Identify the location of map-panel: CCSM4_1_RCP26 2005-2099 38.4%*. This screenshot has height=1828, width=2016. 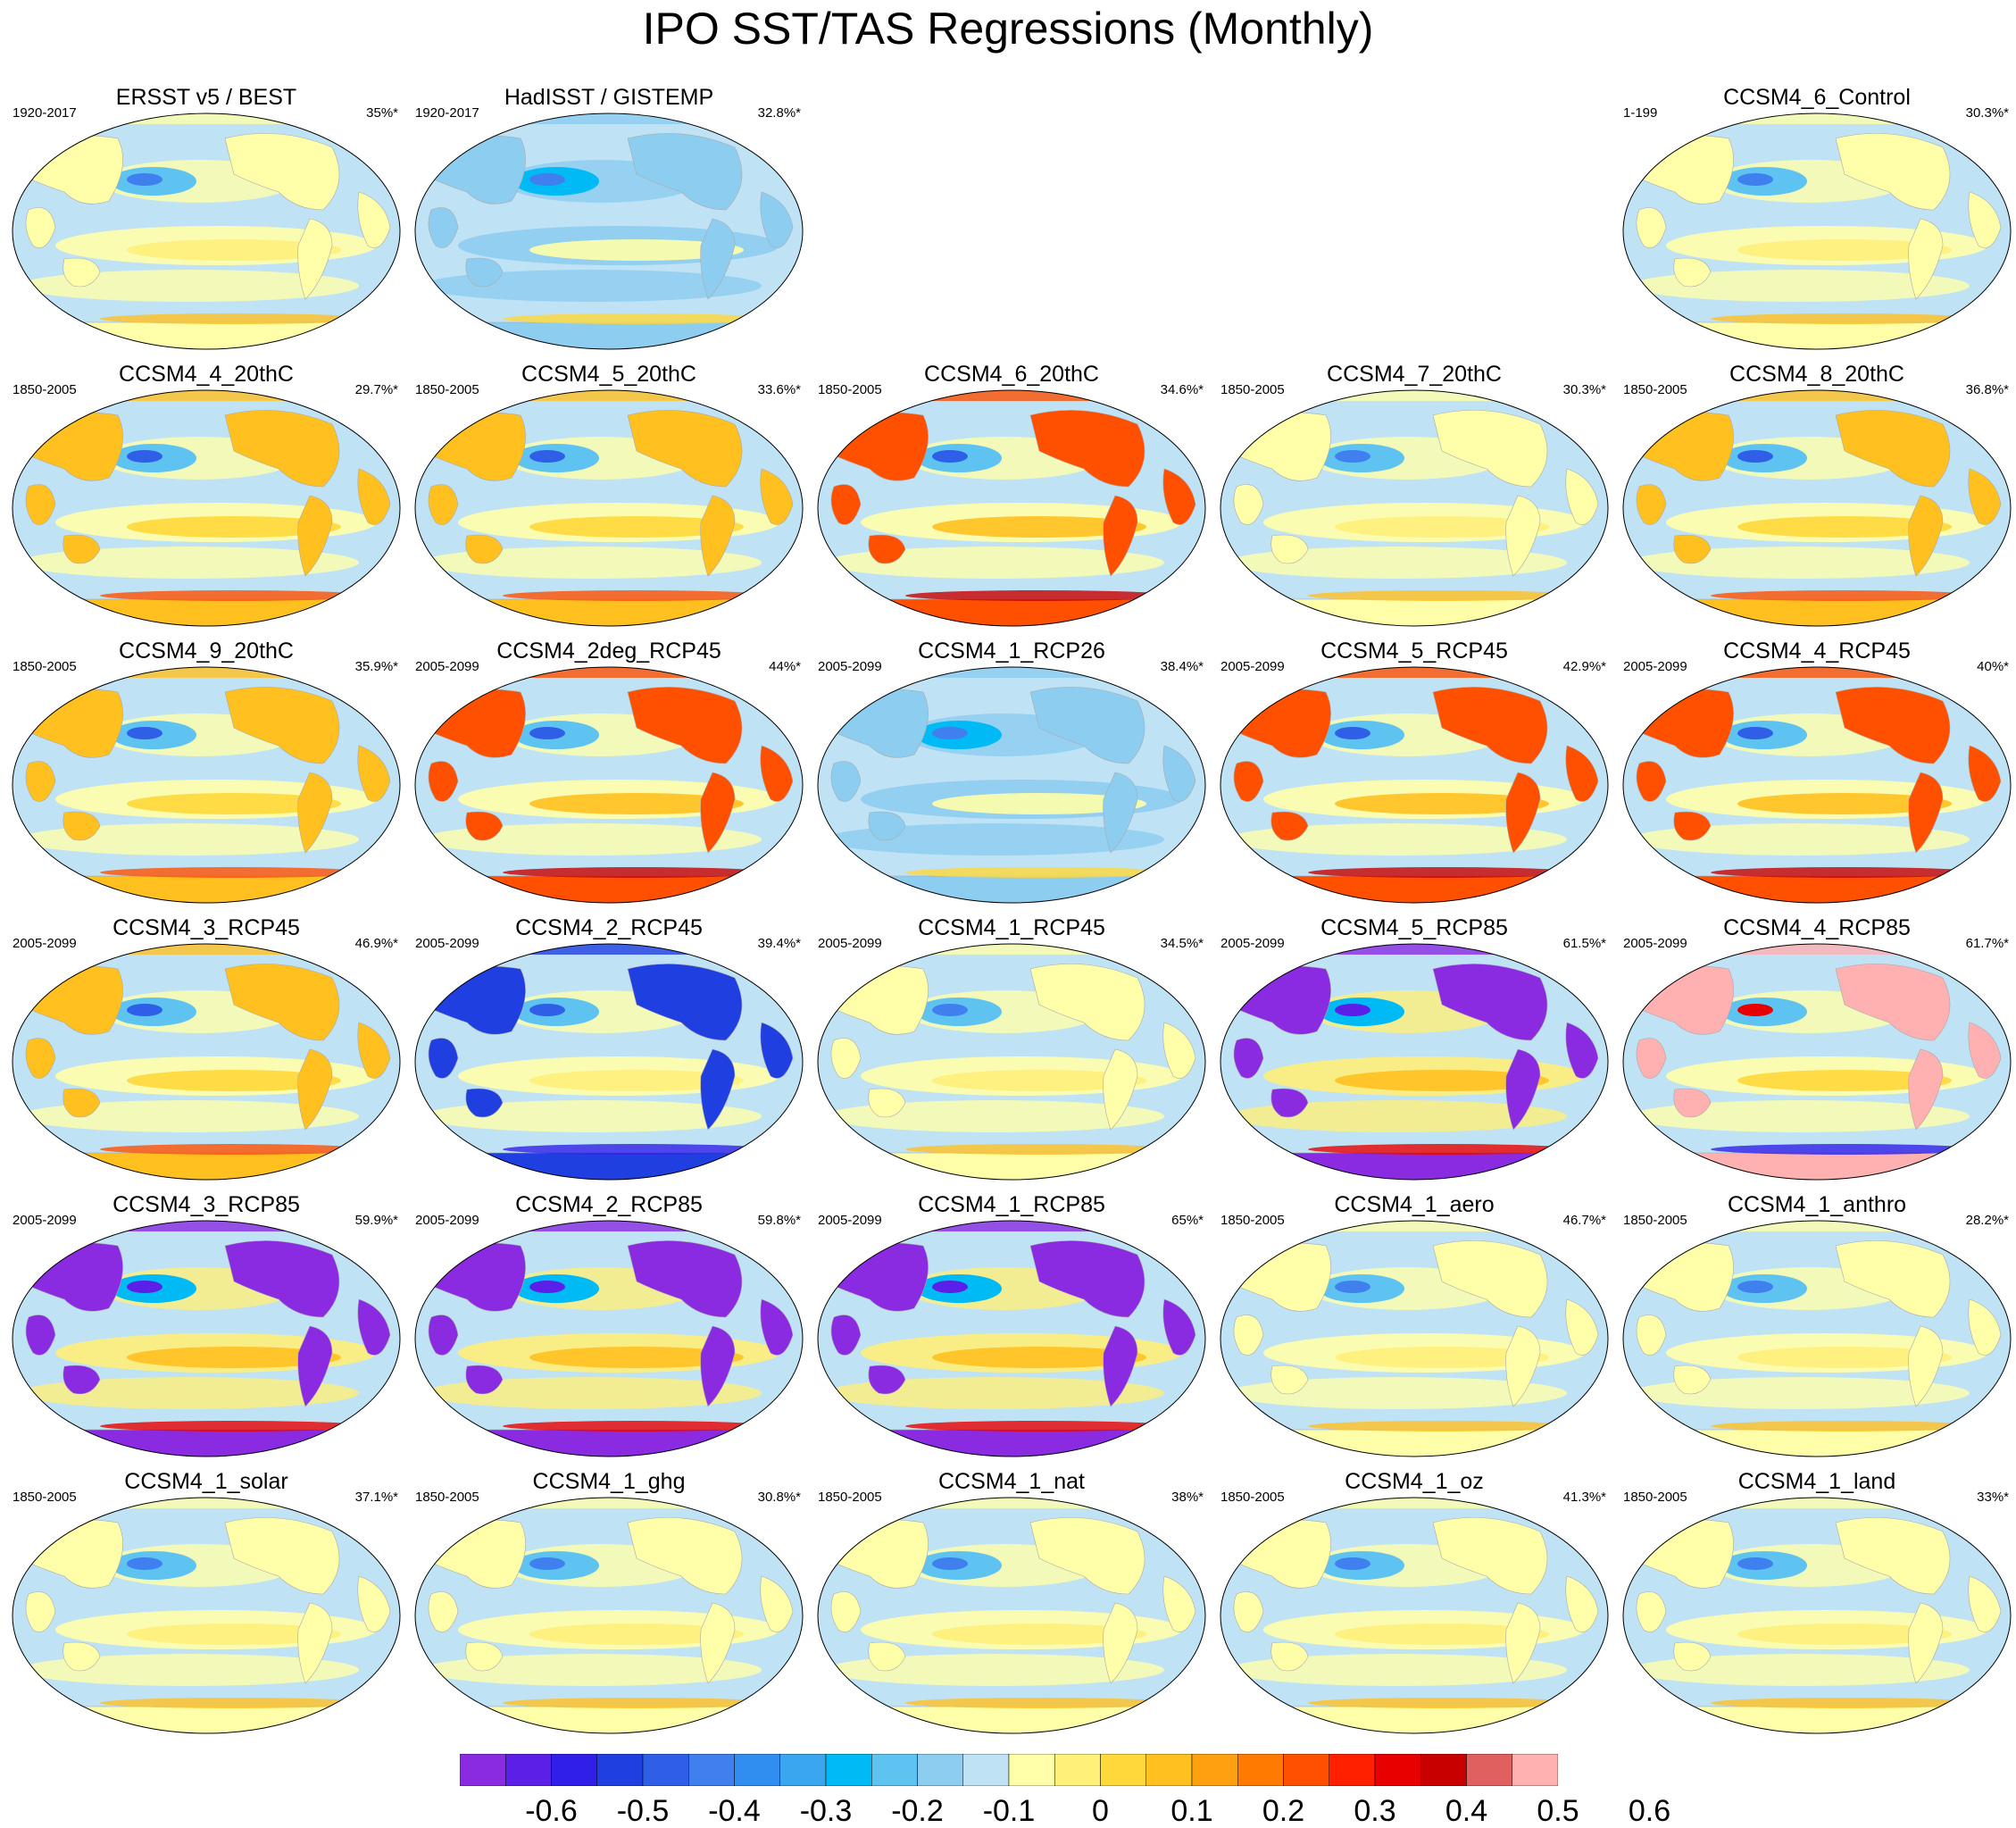
(1011, 772).